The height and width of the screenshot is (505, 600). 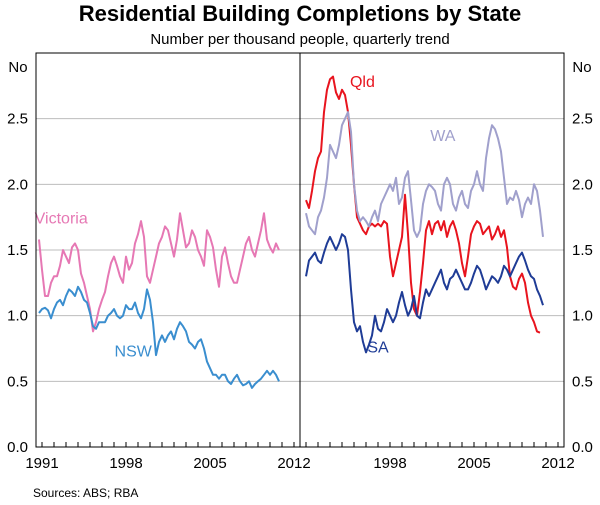 What do you see at coordinates (159, 337) in the screenshot?
I see `series-line-nsw` at bounding box center [159, 337].